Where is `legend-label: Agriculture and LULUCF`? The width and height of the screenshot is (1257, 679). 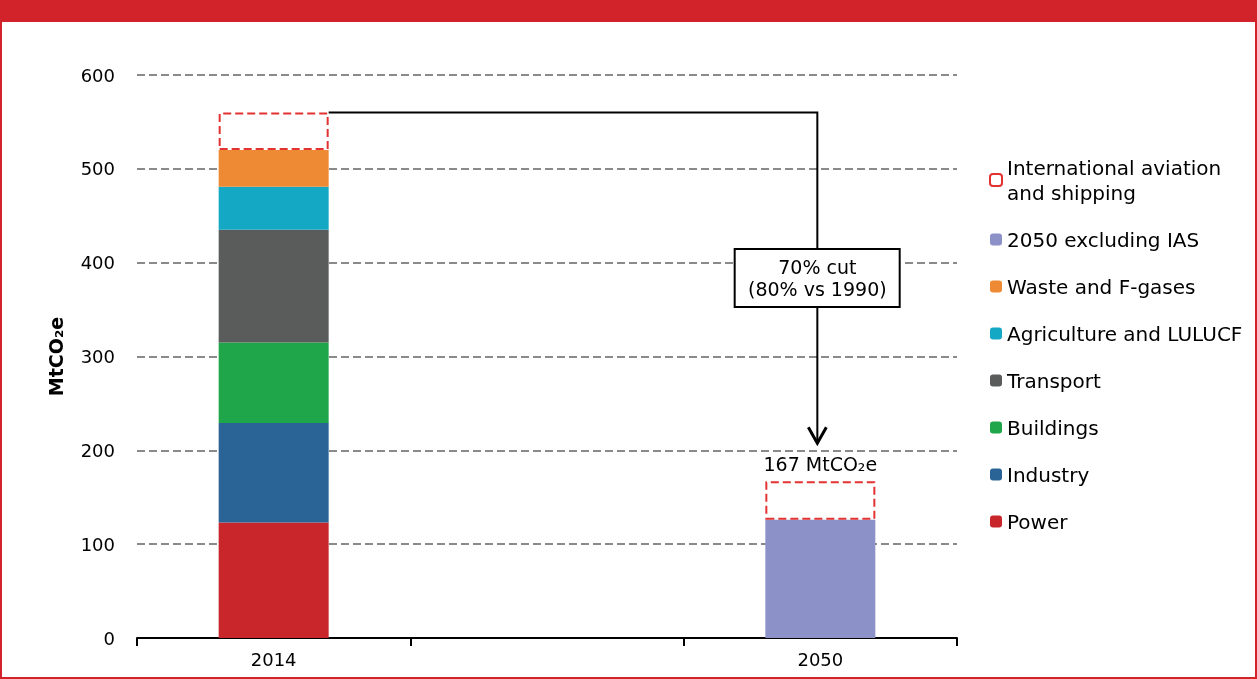 legend-label: Agriculture and LULUCF is located at coordinates (1125, 333).